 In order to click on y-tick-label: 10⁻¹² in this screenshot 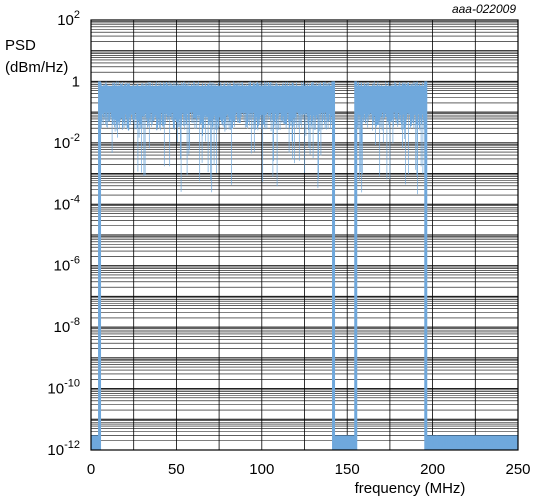, I will do `click(63, 449)`.